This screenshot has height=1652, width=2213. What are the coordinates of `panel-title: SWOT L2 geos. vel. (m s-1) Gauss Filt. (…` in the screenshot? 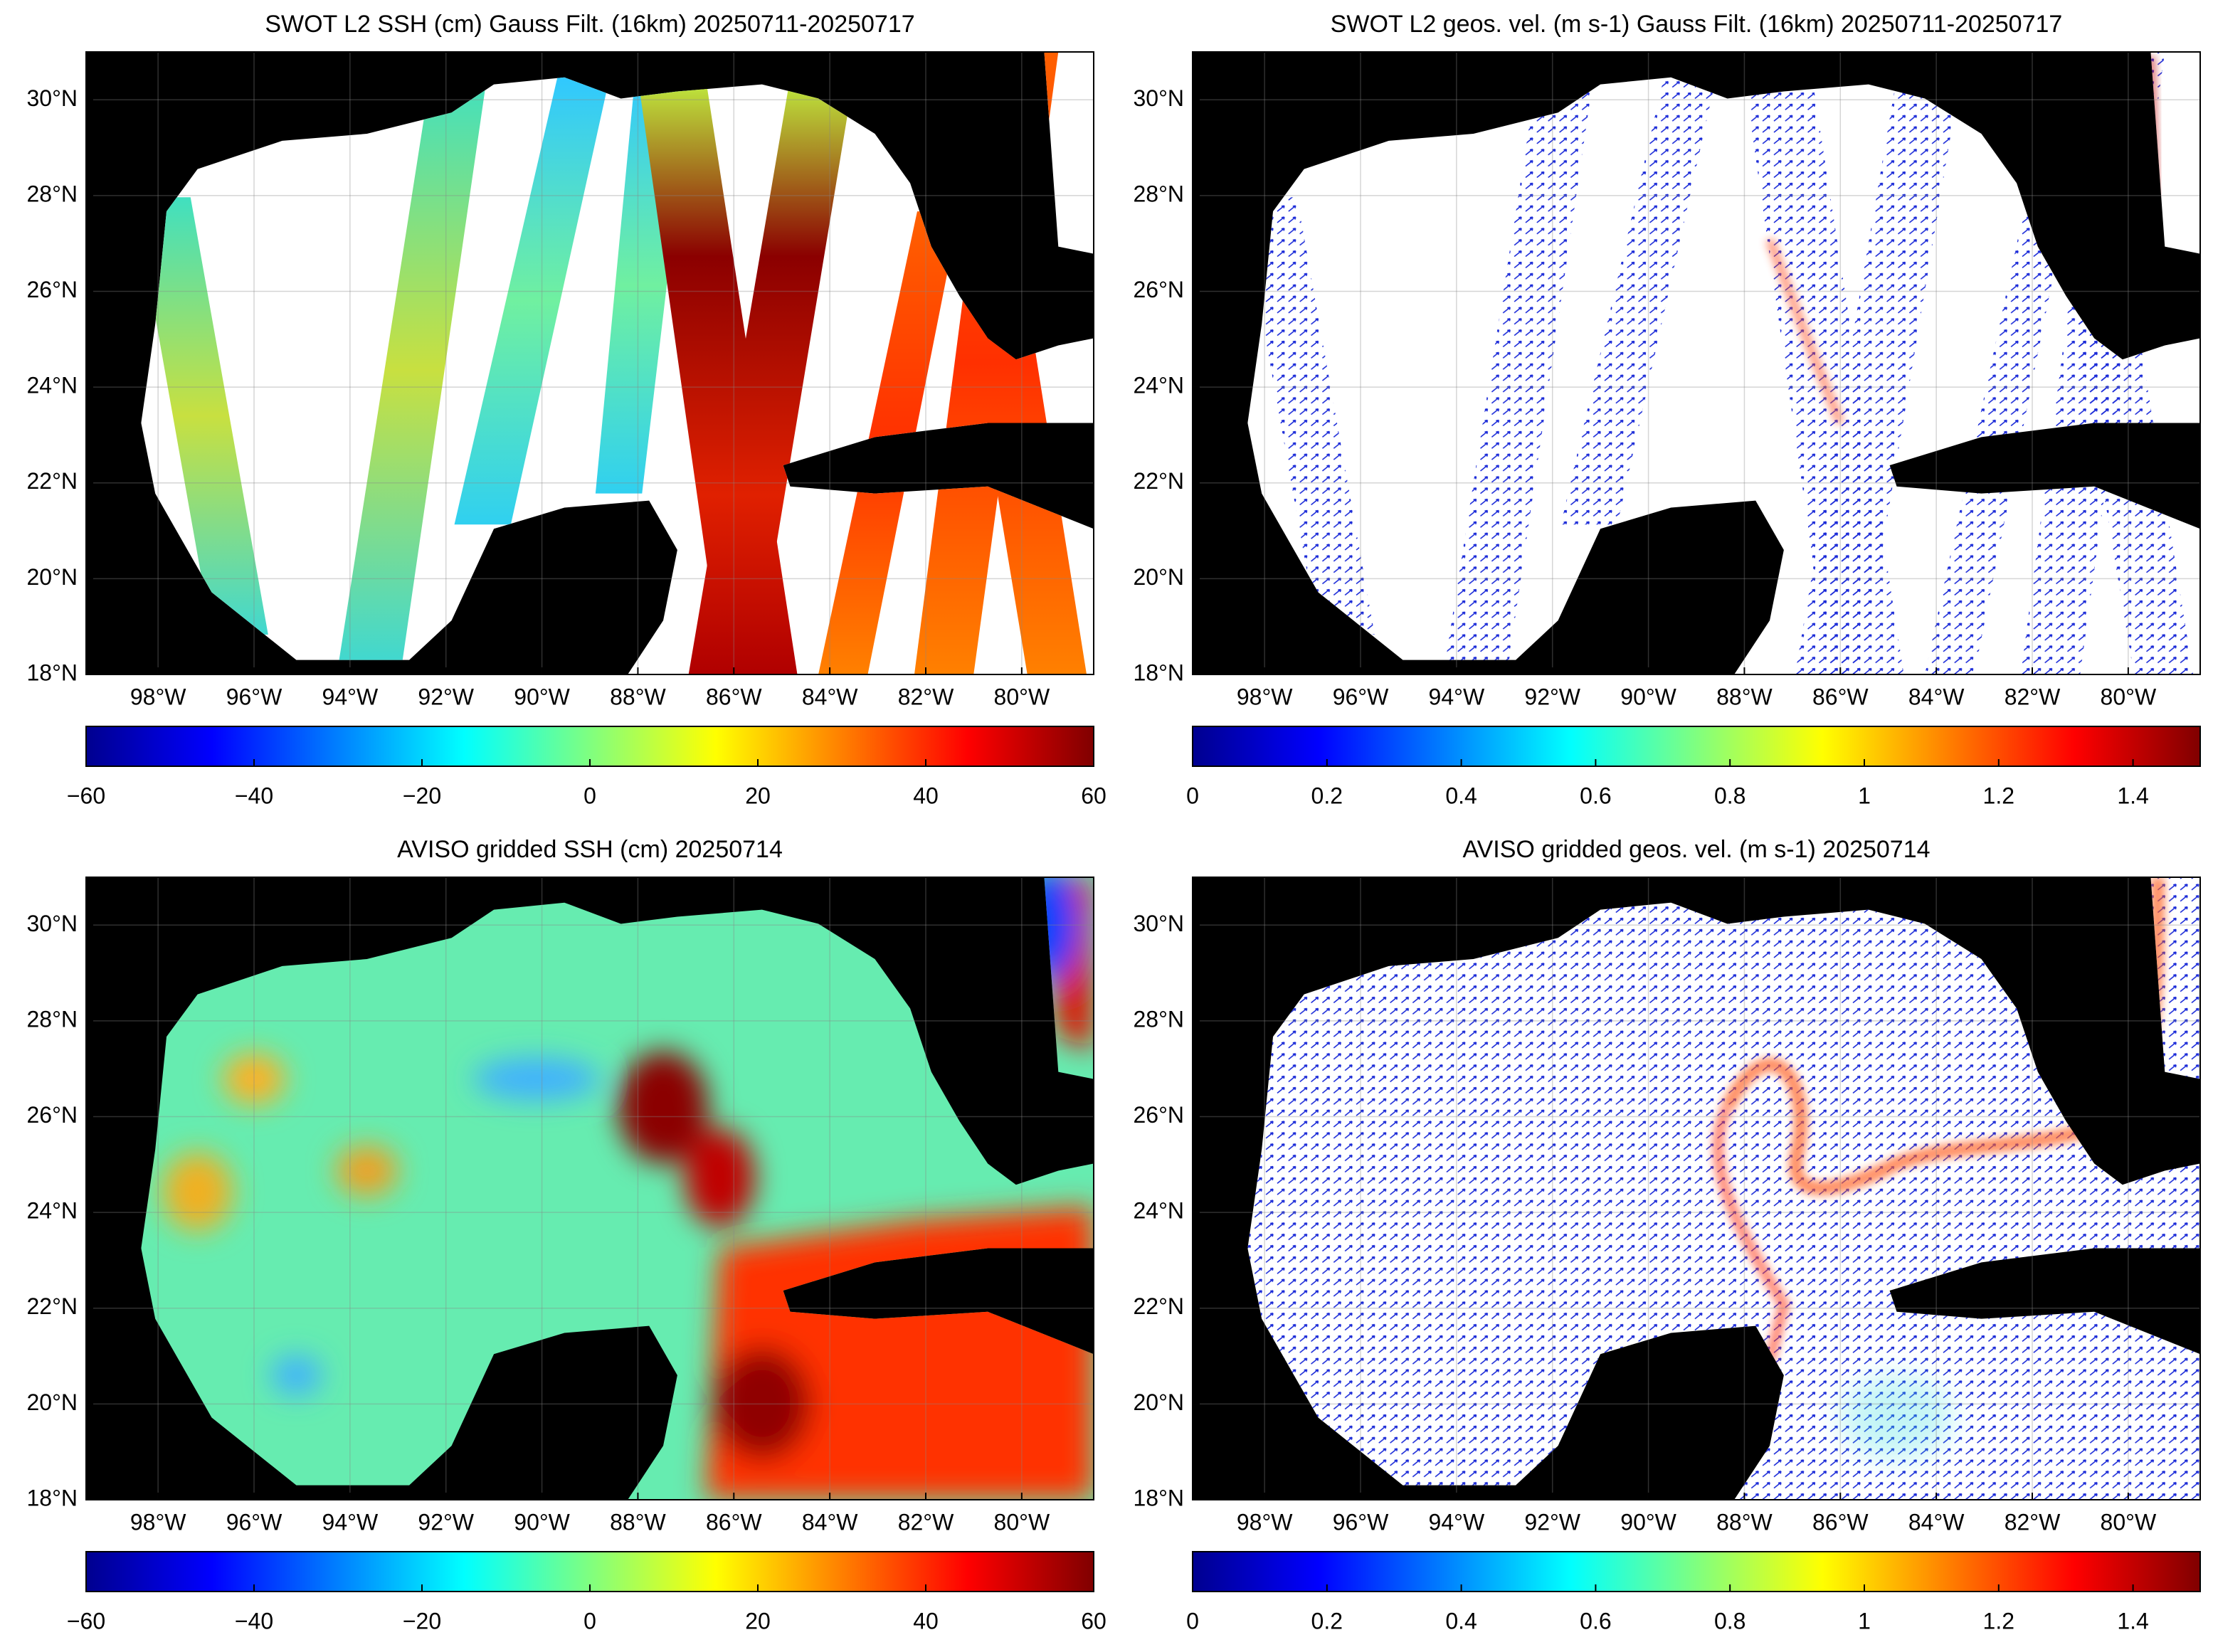 It's located at (1697, 24).